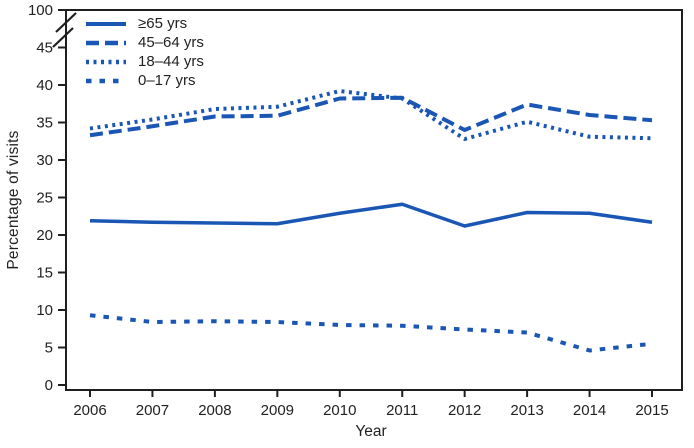  I want to click on y-tick-label: 40, so click(44, 85).